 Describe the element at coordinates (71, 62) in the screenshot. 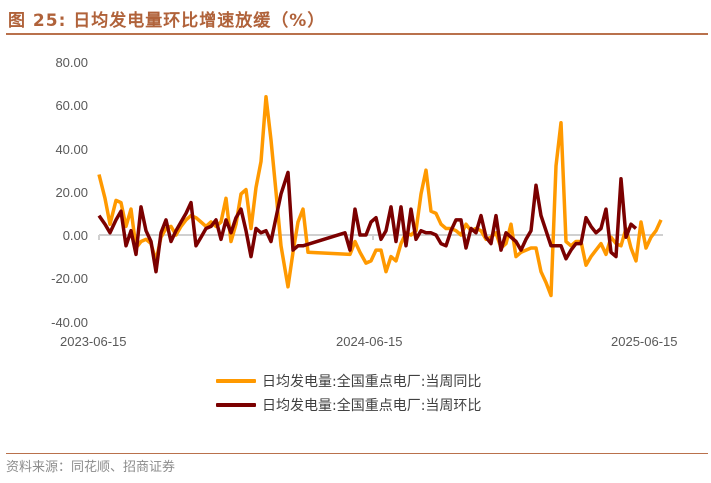

I see `y-tick-80: 80.00` at that location.